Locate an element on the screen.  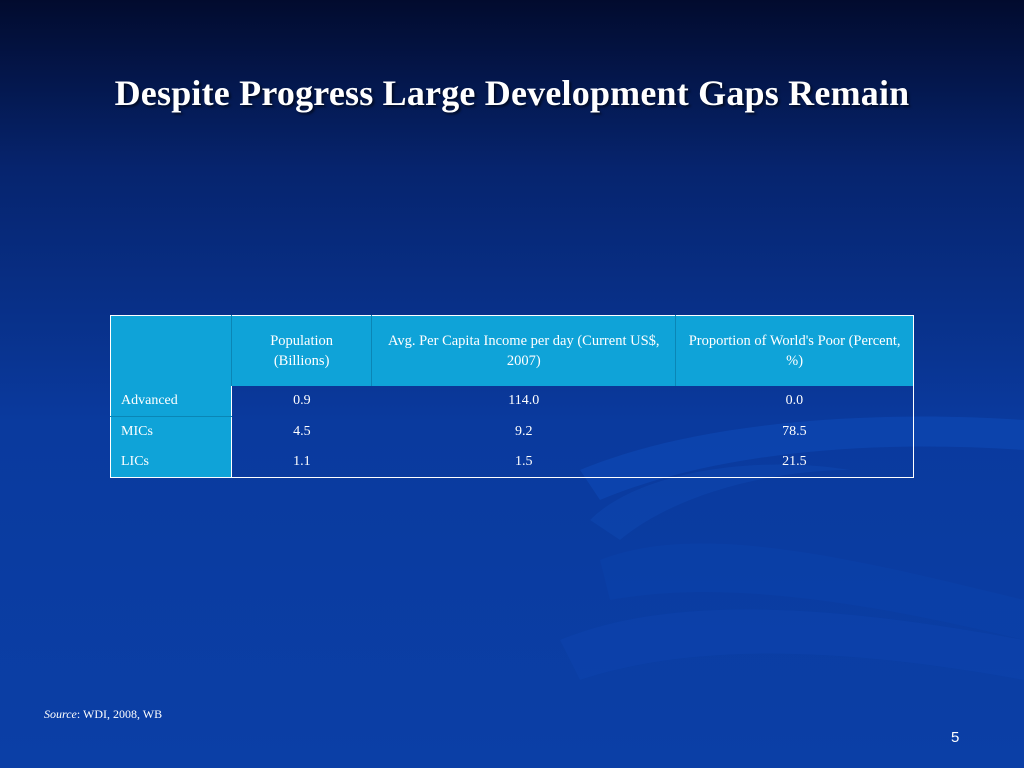
table-cell: 9.2 is located at coordinates (523, 431).